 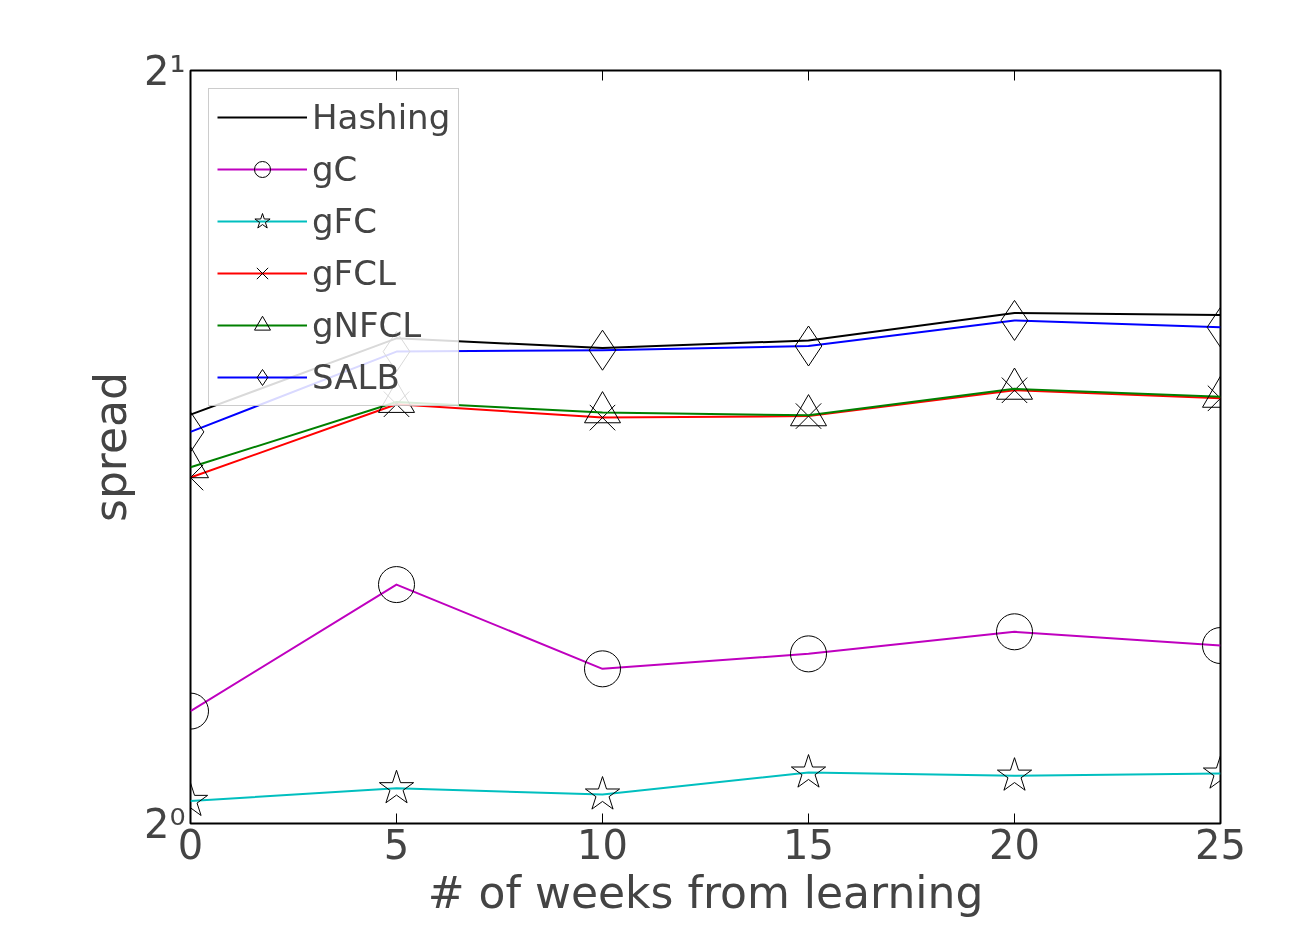 I want to click on legend-label: Hashing, so click(x=381, y=117).